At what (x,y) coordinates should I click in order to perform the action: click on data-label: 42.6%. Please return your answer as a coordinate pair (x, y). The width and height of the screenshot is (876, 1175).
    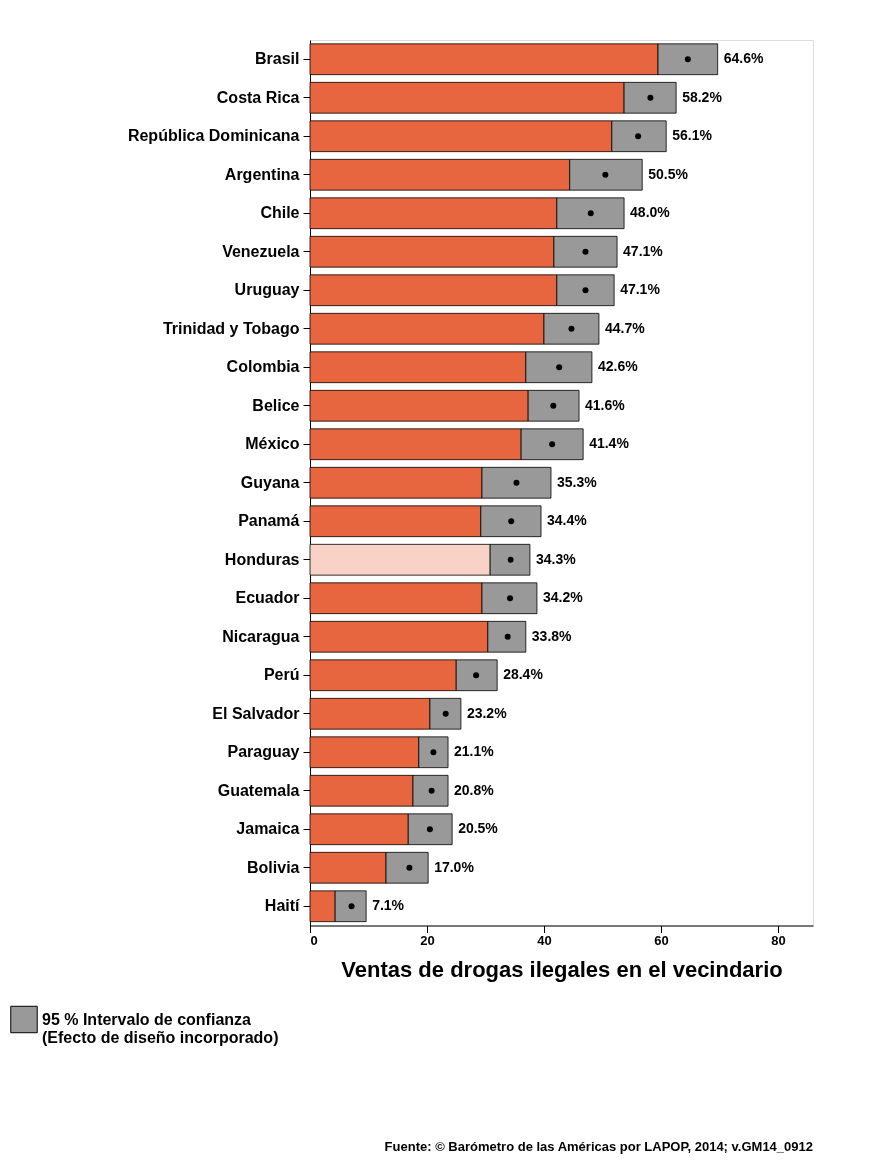
    Looking at the image, I should click on (618, 366).